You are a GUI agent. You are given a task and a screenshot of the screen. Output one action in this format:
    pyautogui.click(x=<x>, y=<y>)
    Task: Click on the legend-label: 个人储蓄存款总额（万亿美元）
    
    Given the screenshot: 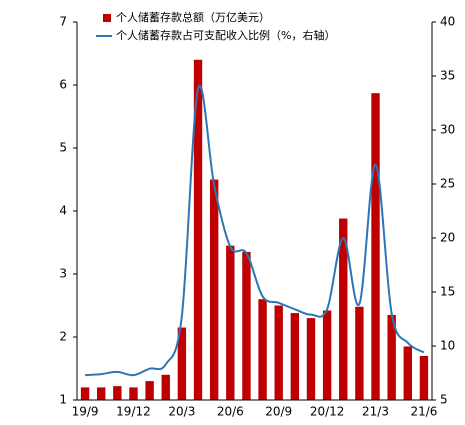 What is the action you would take?
    pyautogui.click(x=193, y=17)
    